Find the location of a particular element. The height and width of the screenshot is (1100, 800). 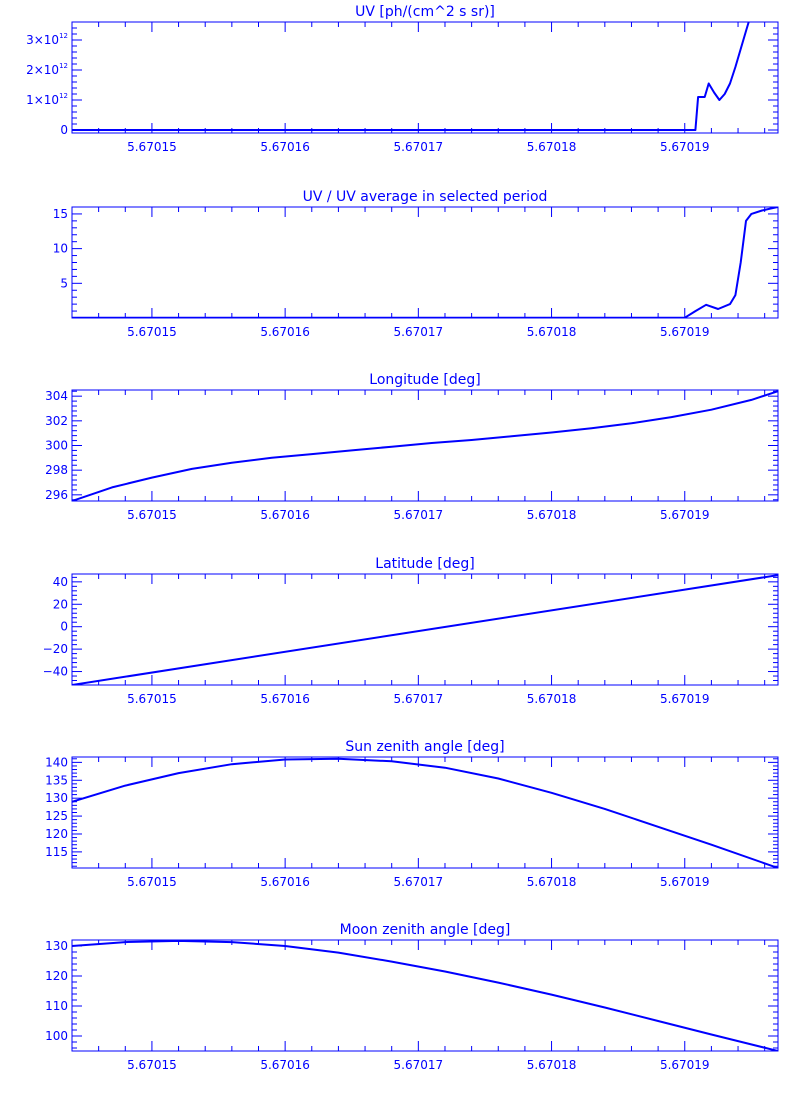

y-tick-label: 3×10¹² is located at coordinates (47, 39).